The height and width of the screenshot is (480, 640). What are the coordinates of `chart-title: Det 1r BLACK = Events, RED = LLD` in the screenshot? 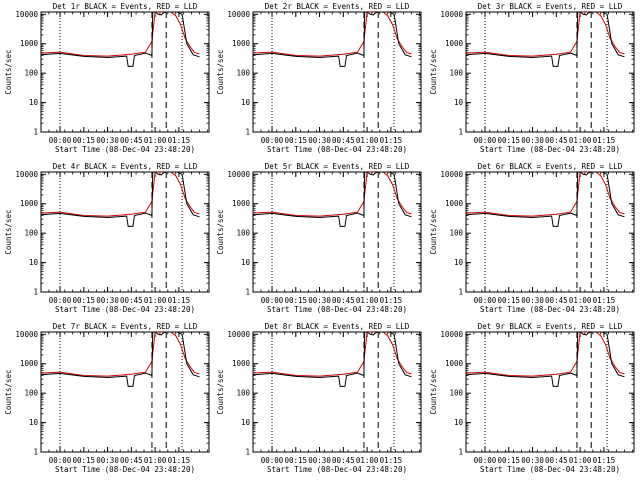 It's located at (125, 6).